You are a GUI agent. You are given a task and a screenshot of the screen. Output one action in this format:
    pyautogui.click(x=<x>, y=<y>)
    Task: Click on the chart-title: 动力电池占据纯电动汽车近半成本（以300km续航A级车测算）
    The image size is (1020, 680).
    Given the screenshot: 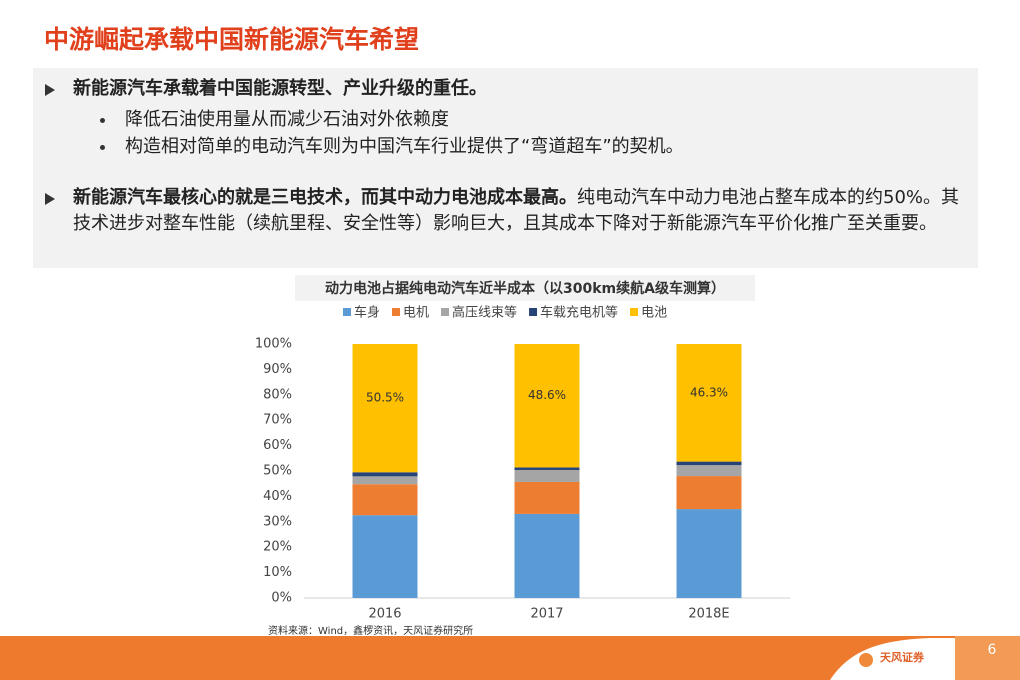 What is the action you would take?
    pyautogui.click(x=525, y=288)
    